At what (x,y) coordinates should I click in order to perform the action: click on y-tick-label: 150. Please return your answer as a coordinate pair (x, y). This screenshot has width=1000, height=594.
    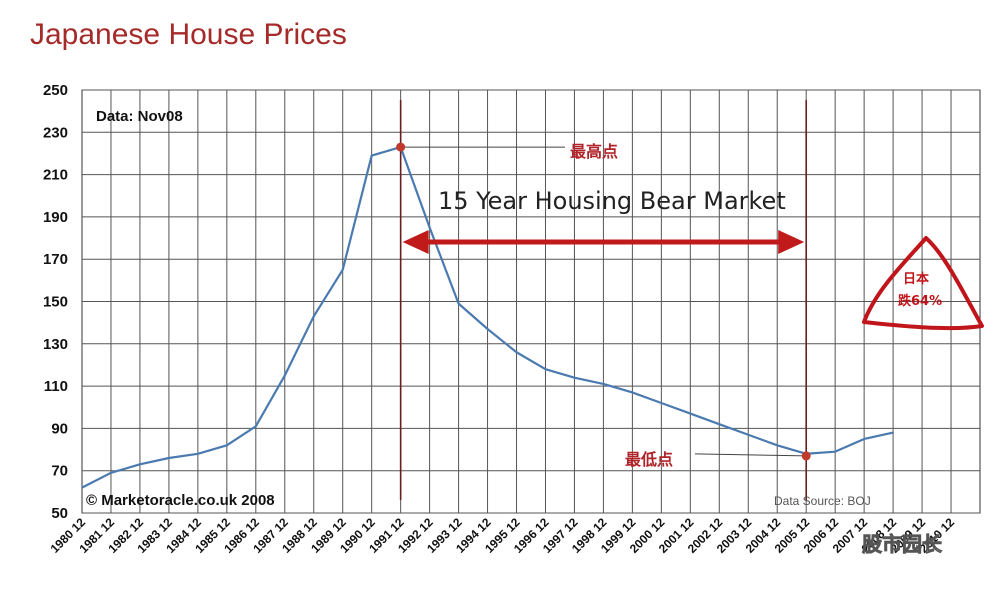
    Looking at the image, I should click on (55, 302).